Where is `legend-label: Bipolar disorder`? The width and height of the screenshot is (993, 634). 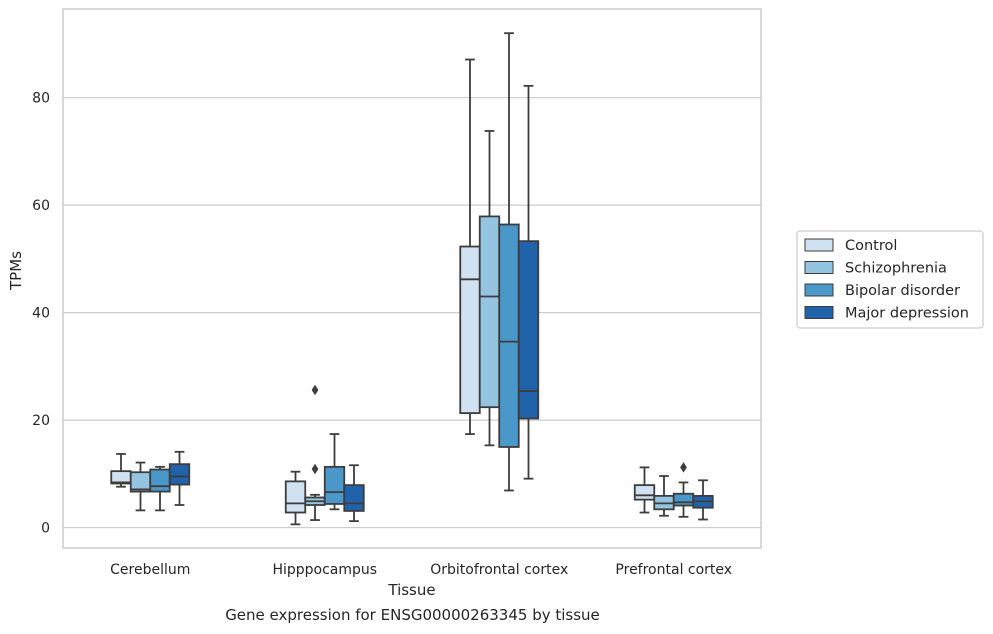 legend-label: Bipolar disorder is located at coordinates (902, 291).